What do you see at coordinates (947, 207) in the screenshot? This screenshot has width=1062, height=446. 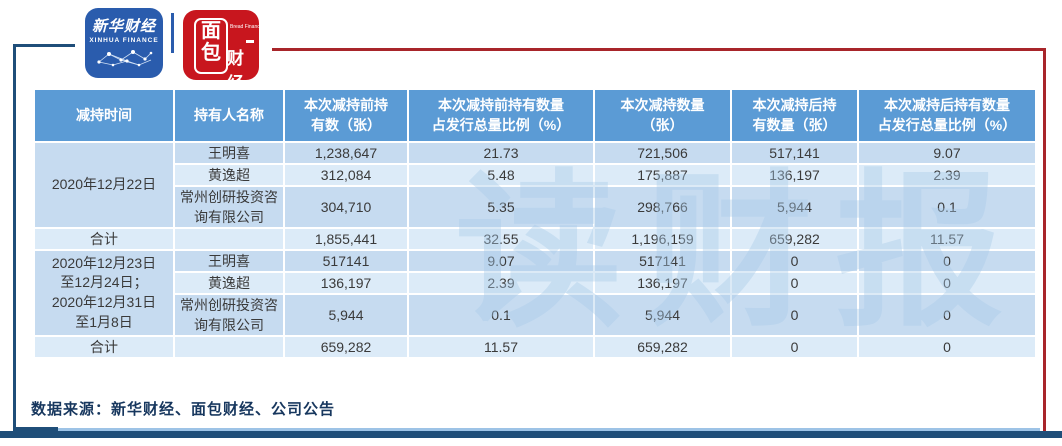 I see `post-pct-cell: 0.1` at bounding box center [947, 207].